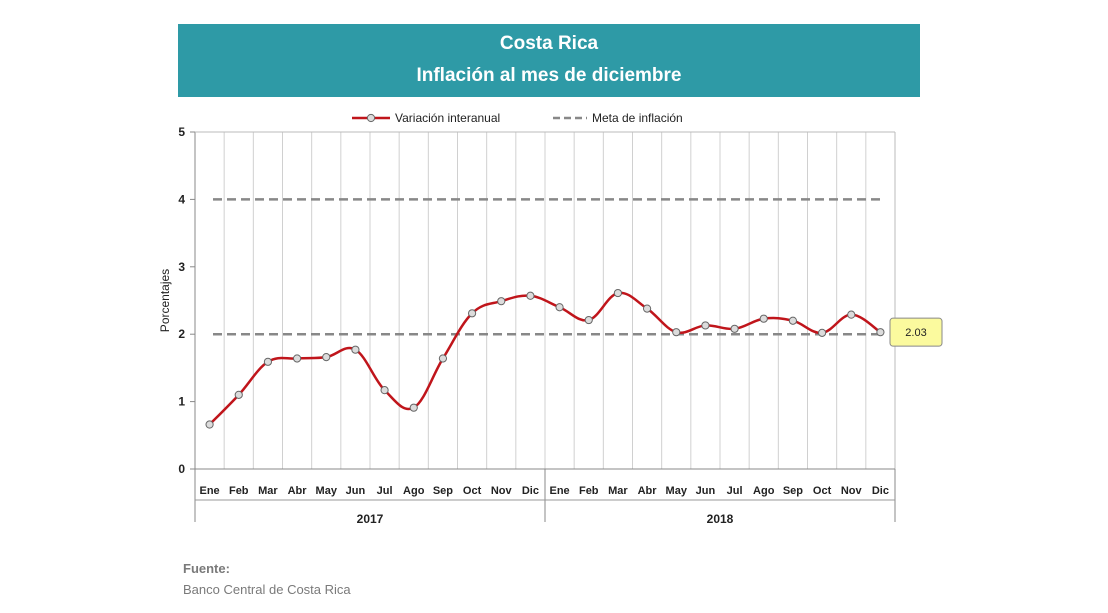 Image resolution: width=1108 pixels, height=613 pixels. What do you see at coordinates (549, 75) in the screenshot?
I see `chart-title: Inflación al mes de diciembre` at bounding box center [549, 75].